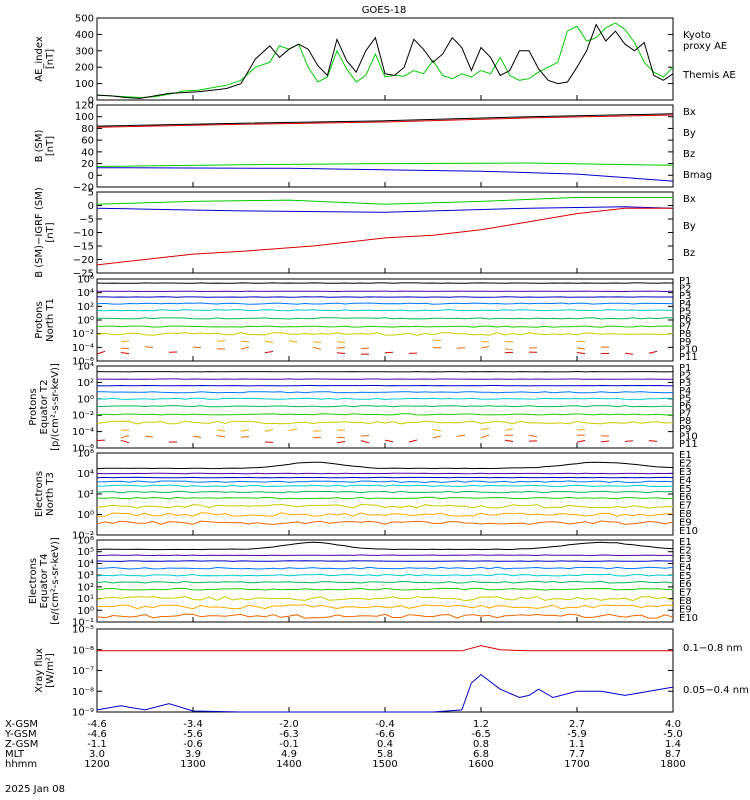 This screenshot has height=800, width=750. What do you see at coordinates (385, 754) in the screenshot?
I see `x-tick-label: 5.8` at bounding box center [385, 754].